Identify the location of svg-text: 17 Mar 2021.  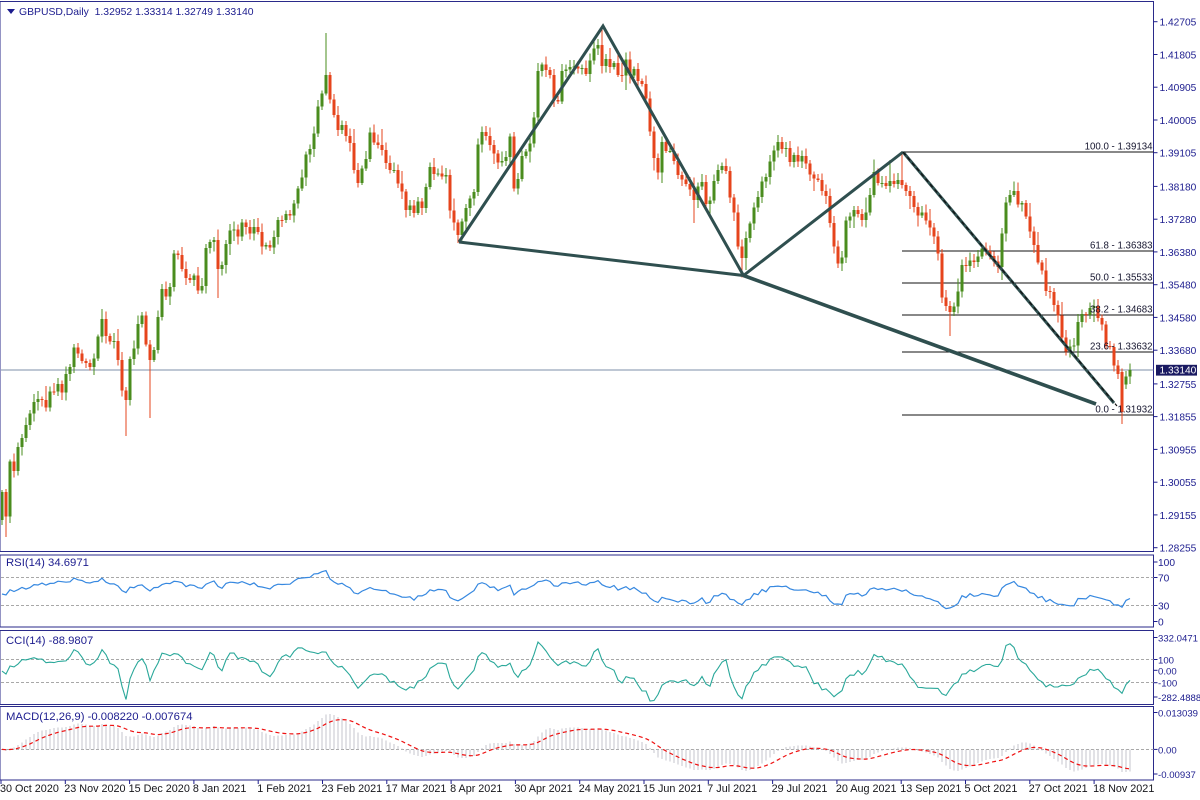
(416, 789).